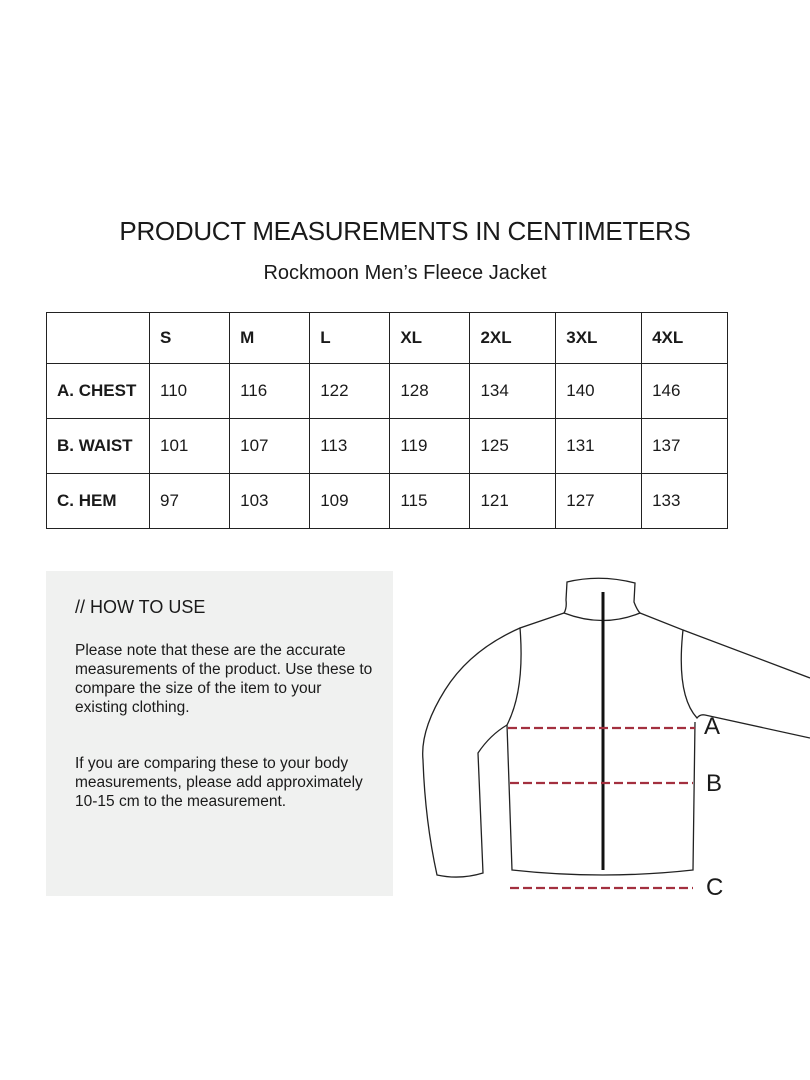  I want to click on table-header-row: S M L XL 2XL 3XL 4XL, so click(387, 338).